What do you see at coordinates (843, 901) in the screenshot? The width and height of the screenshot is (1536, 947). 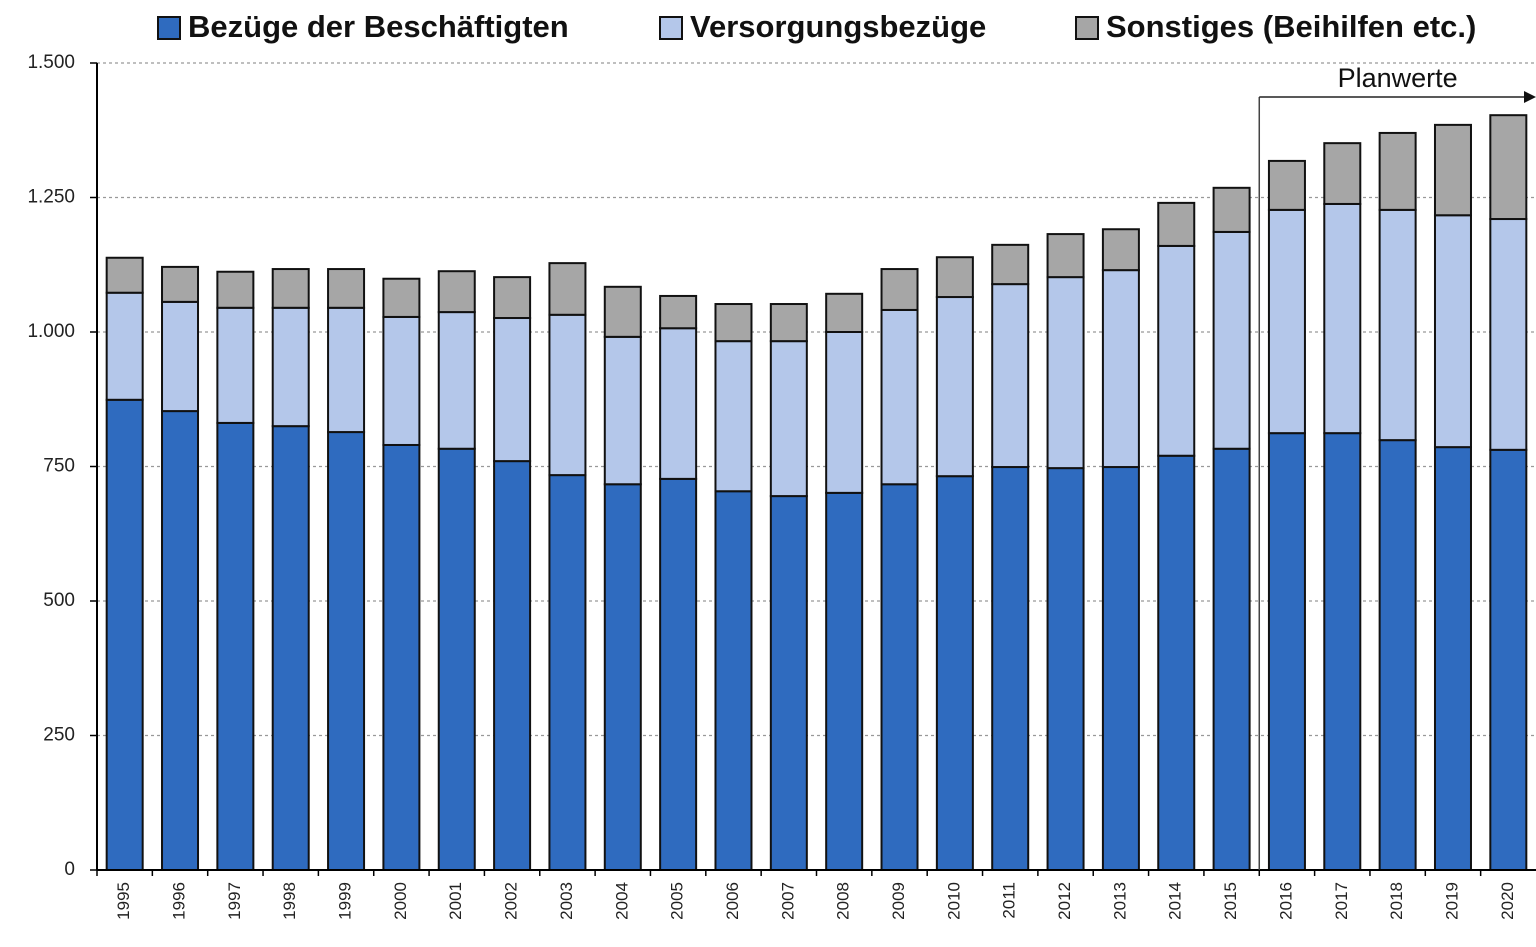 I see `x-tick-label: 2008` at bounding box center [843, 901].